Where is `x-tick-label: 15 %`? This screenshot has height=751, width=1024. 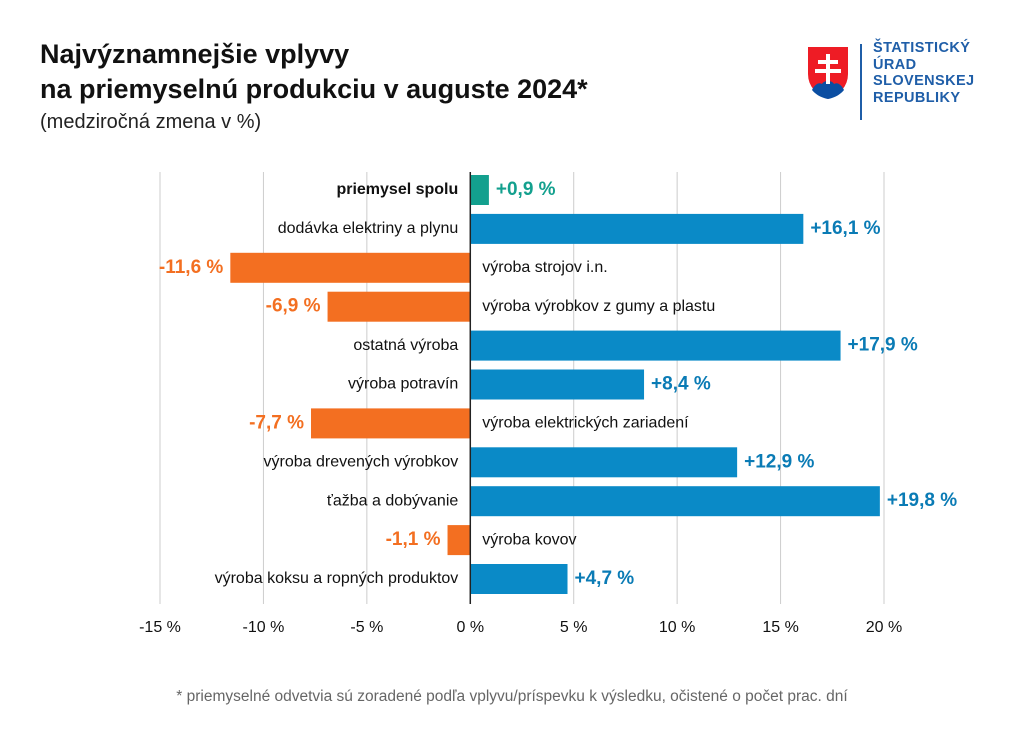
x-tick-label: 15 % is located at coordinates (780, 627).